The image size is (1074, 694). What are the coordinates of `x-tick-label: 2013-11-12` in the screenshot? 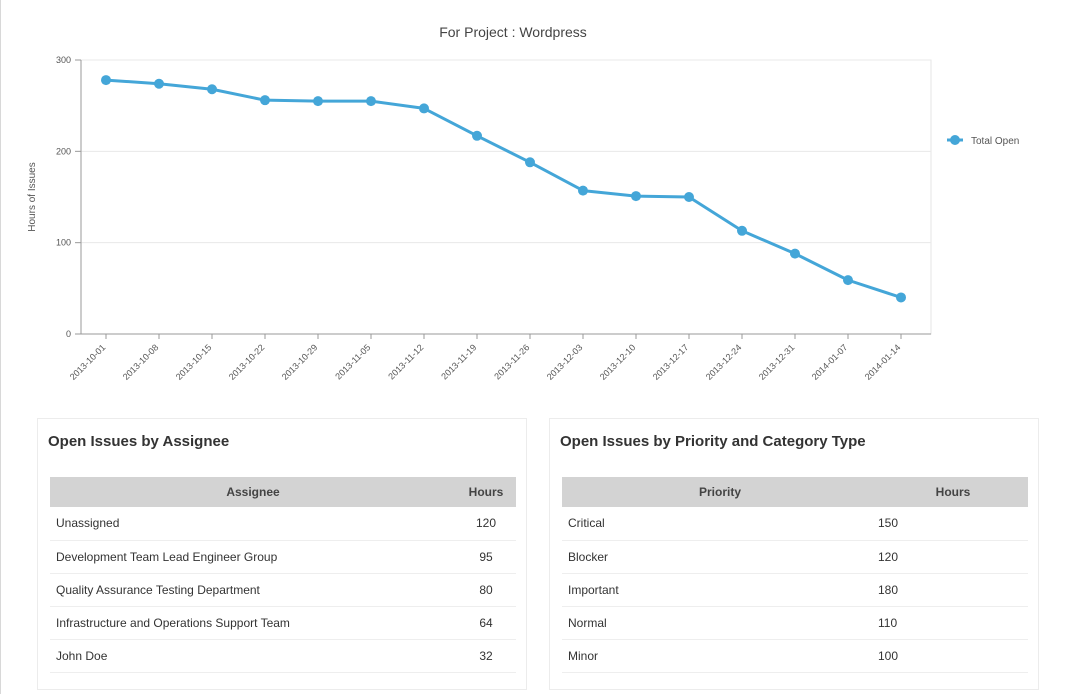 It's located at (405, 361).